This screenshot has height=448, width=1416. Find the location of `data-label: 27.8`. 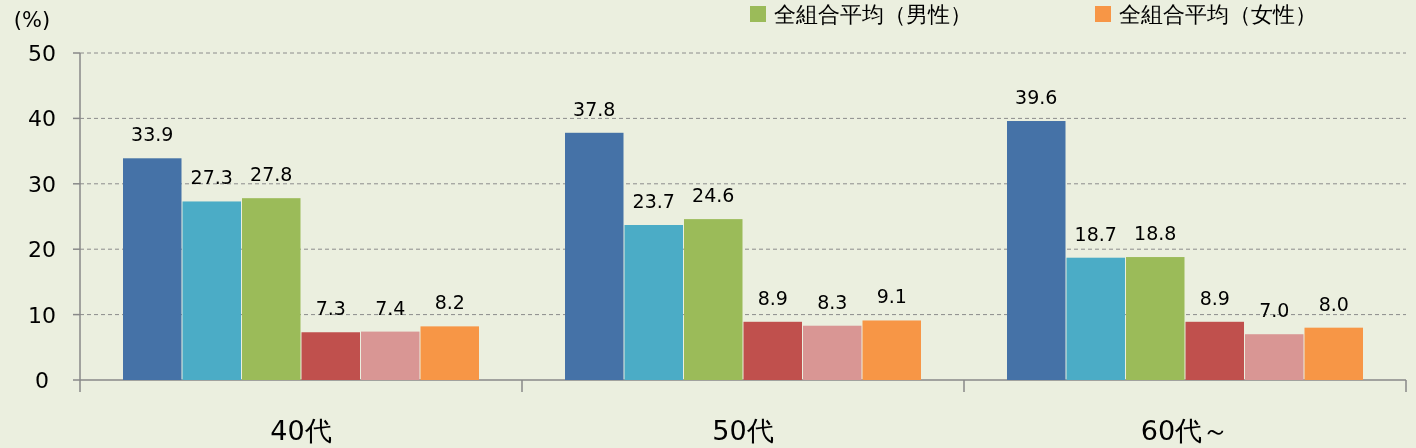

data-label: 27.8 is located at coordinates (271, 174).